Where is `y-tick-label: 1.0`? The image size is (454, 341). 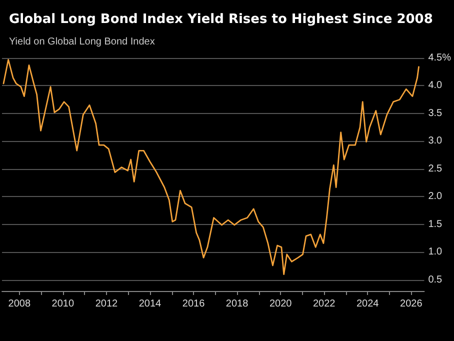 y-tick-label: 1.0 is located at coordinates (435, 252).